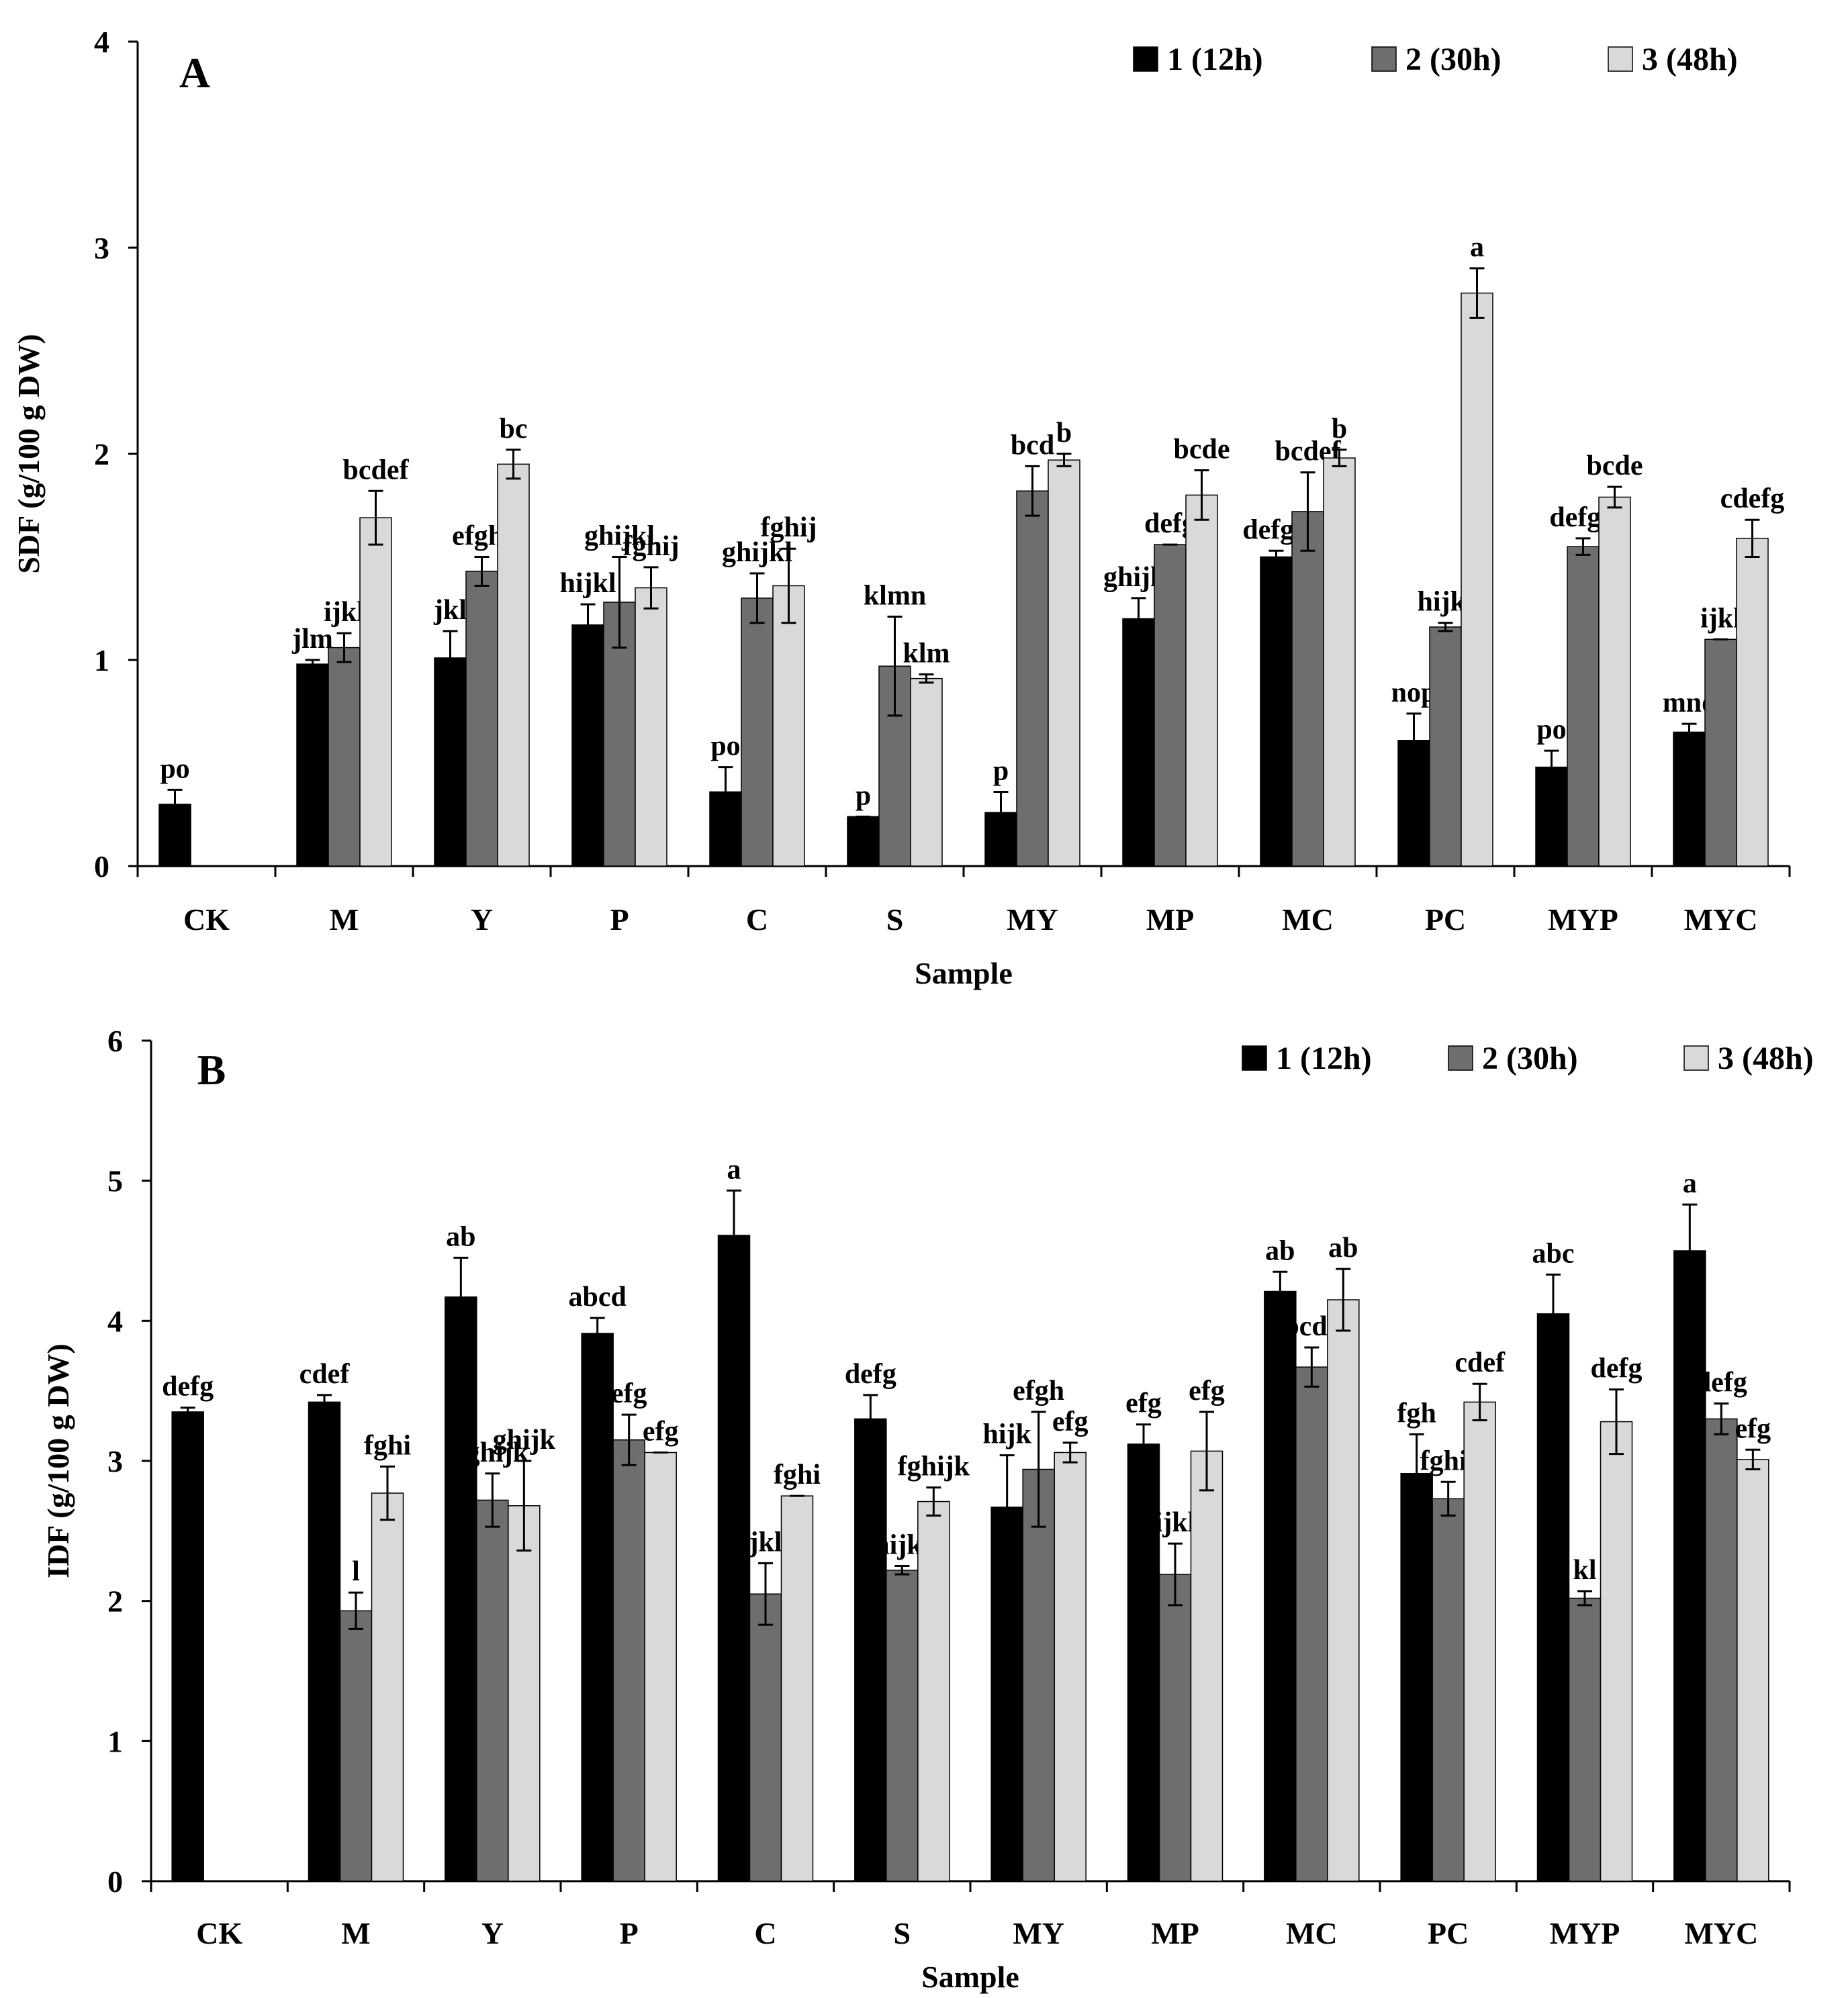  Describe the element at coordinates (376, 470) in the screenshot. I see `significance-label: bcdef` at that location.